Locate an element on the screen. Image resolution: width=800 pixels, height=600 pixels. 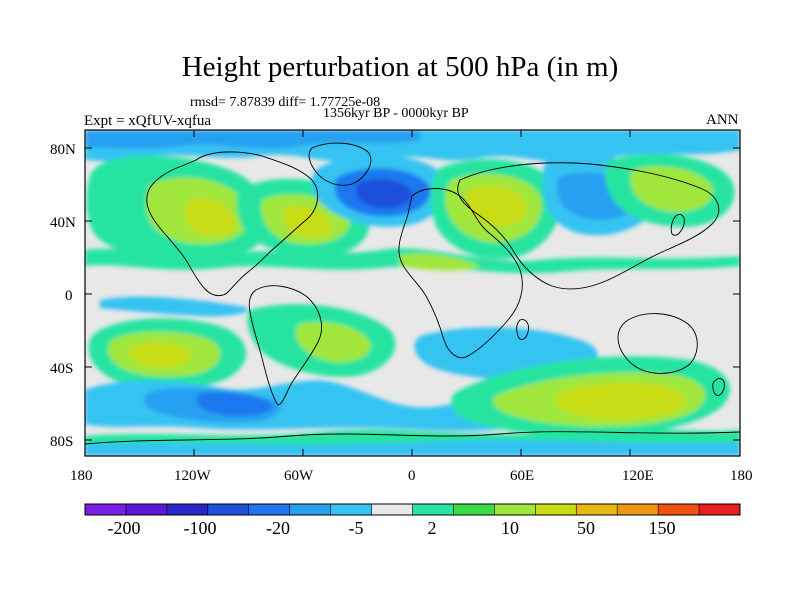
lon-label-60w: 60W is located at coordinates (299, 476).